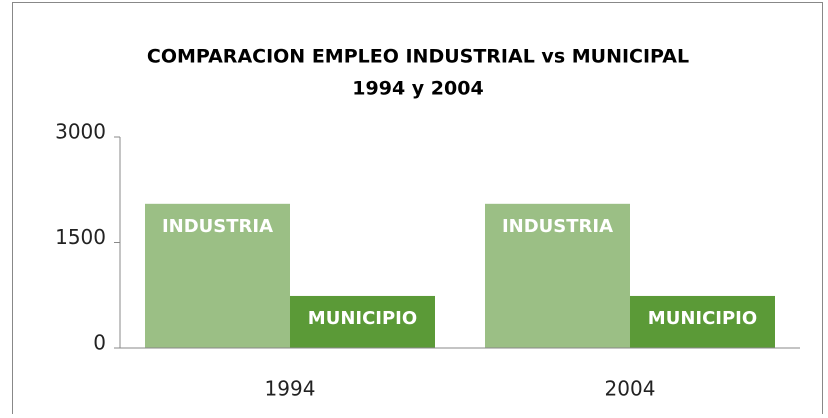 This screenshot has width=828, height=418. Describe the element at coordinates (630, 389) in the screenshot. I see `x-tick-label: 2004` at that location.